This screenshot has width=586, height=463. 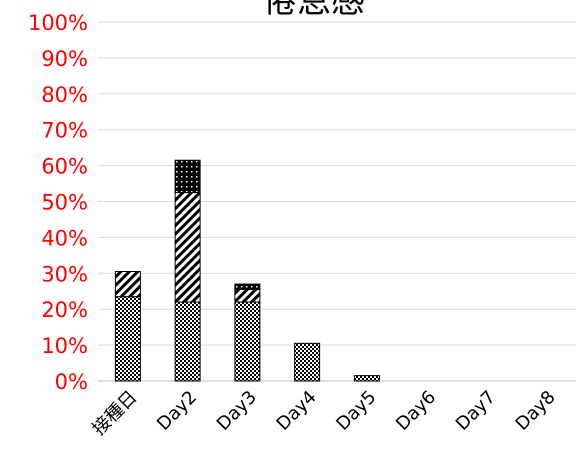 What do you see at coordinates (114, 413) in the screenshot?
I see `x-tick-label: 接種日` at bounding box center [114, 413].